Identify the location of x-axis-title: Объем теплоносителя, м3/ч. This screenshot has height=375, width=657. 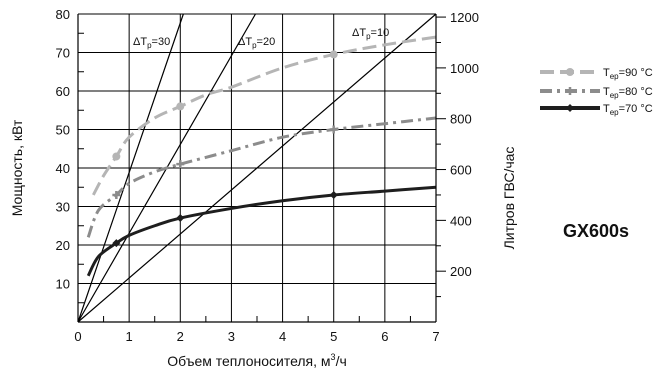
(257, 360).